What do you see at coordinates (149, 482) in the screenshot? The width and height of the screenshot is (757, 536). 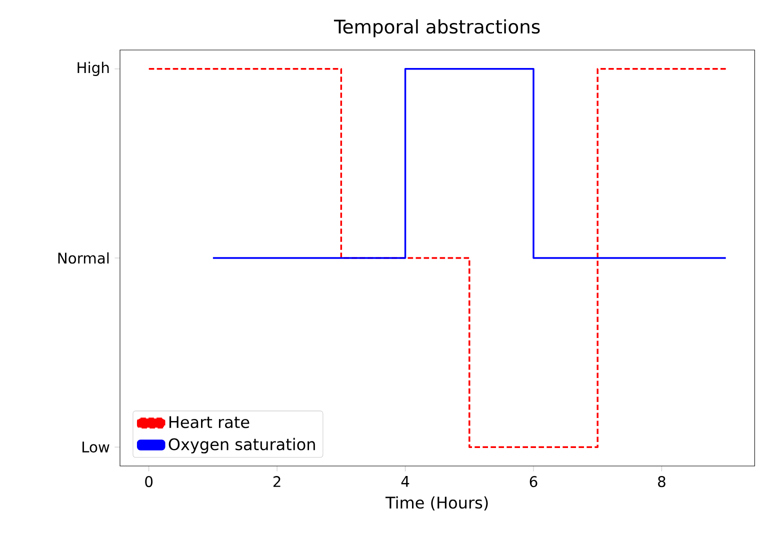 I see `x-tick-label: 0` at bounding box center [149, 482].